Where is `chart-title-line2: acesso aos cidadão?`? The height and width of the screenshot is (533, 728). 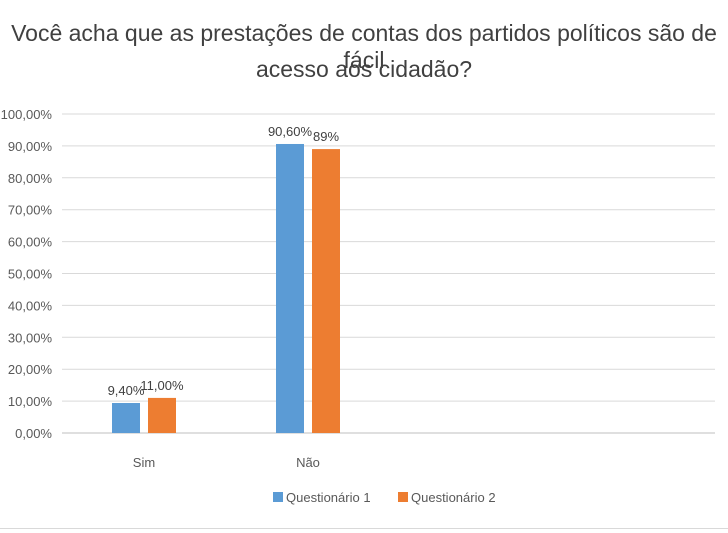 chart-title-line2: acesso aos cidadão? is located at coordinates (364, 69).